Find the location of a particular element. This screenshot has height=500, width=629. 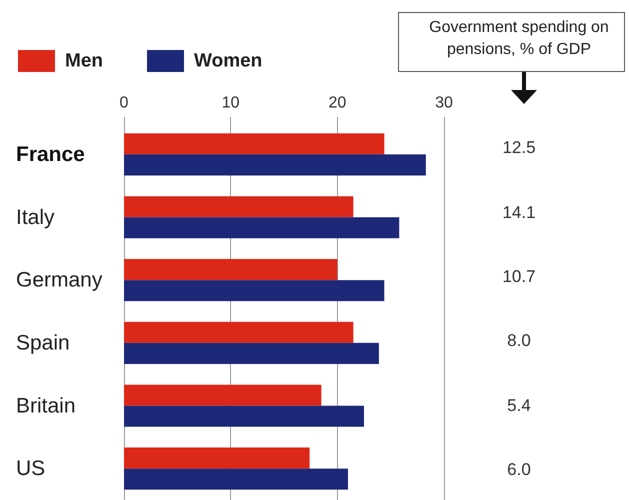

text: 5.4 is located at coordinates (519, 406).